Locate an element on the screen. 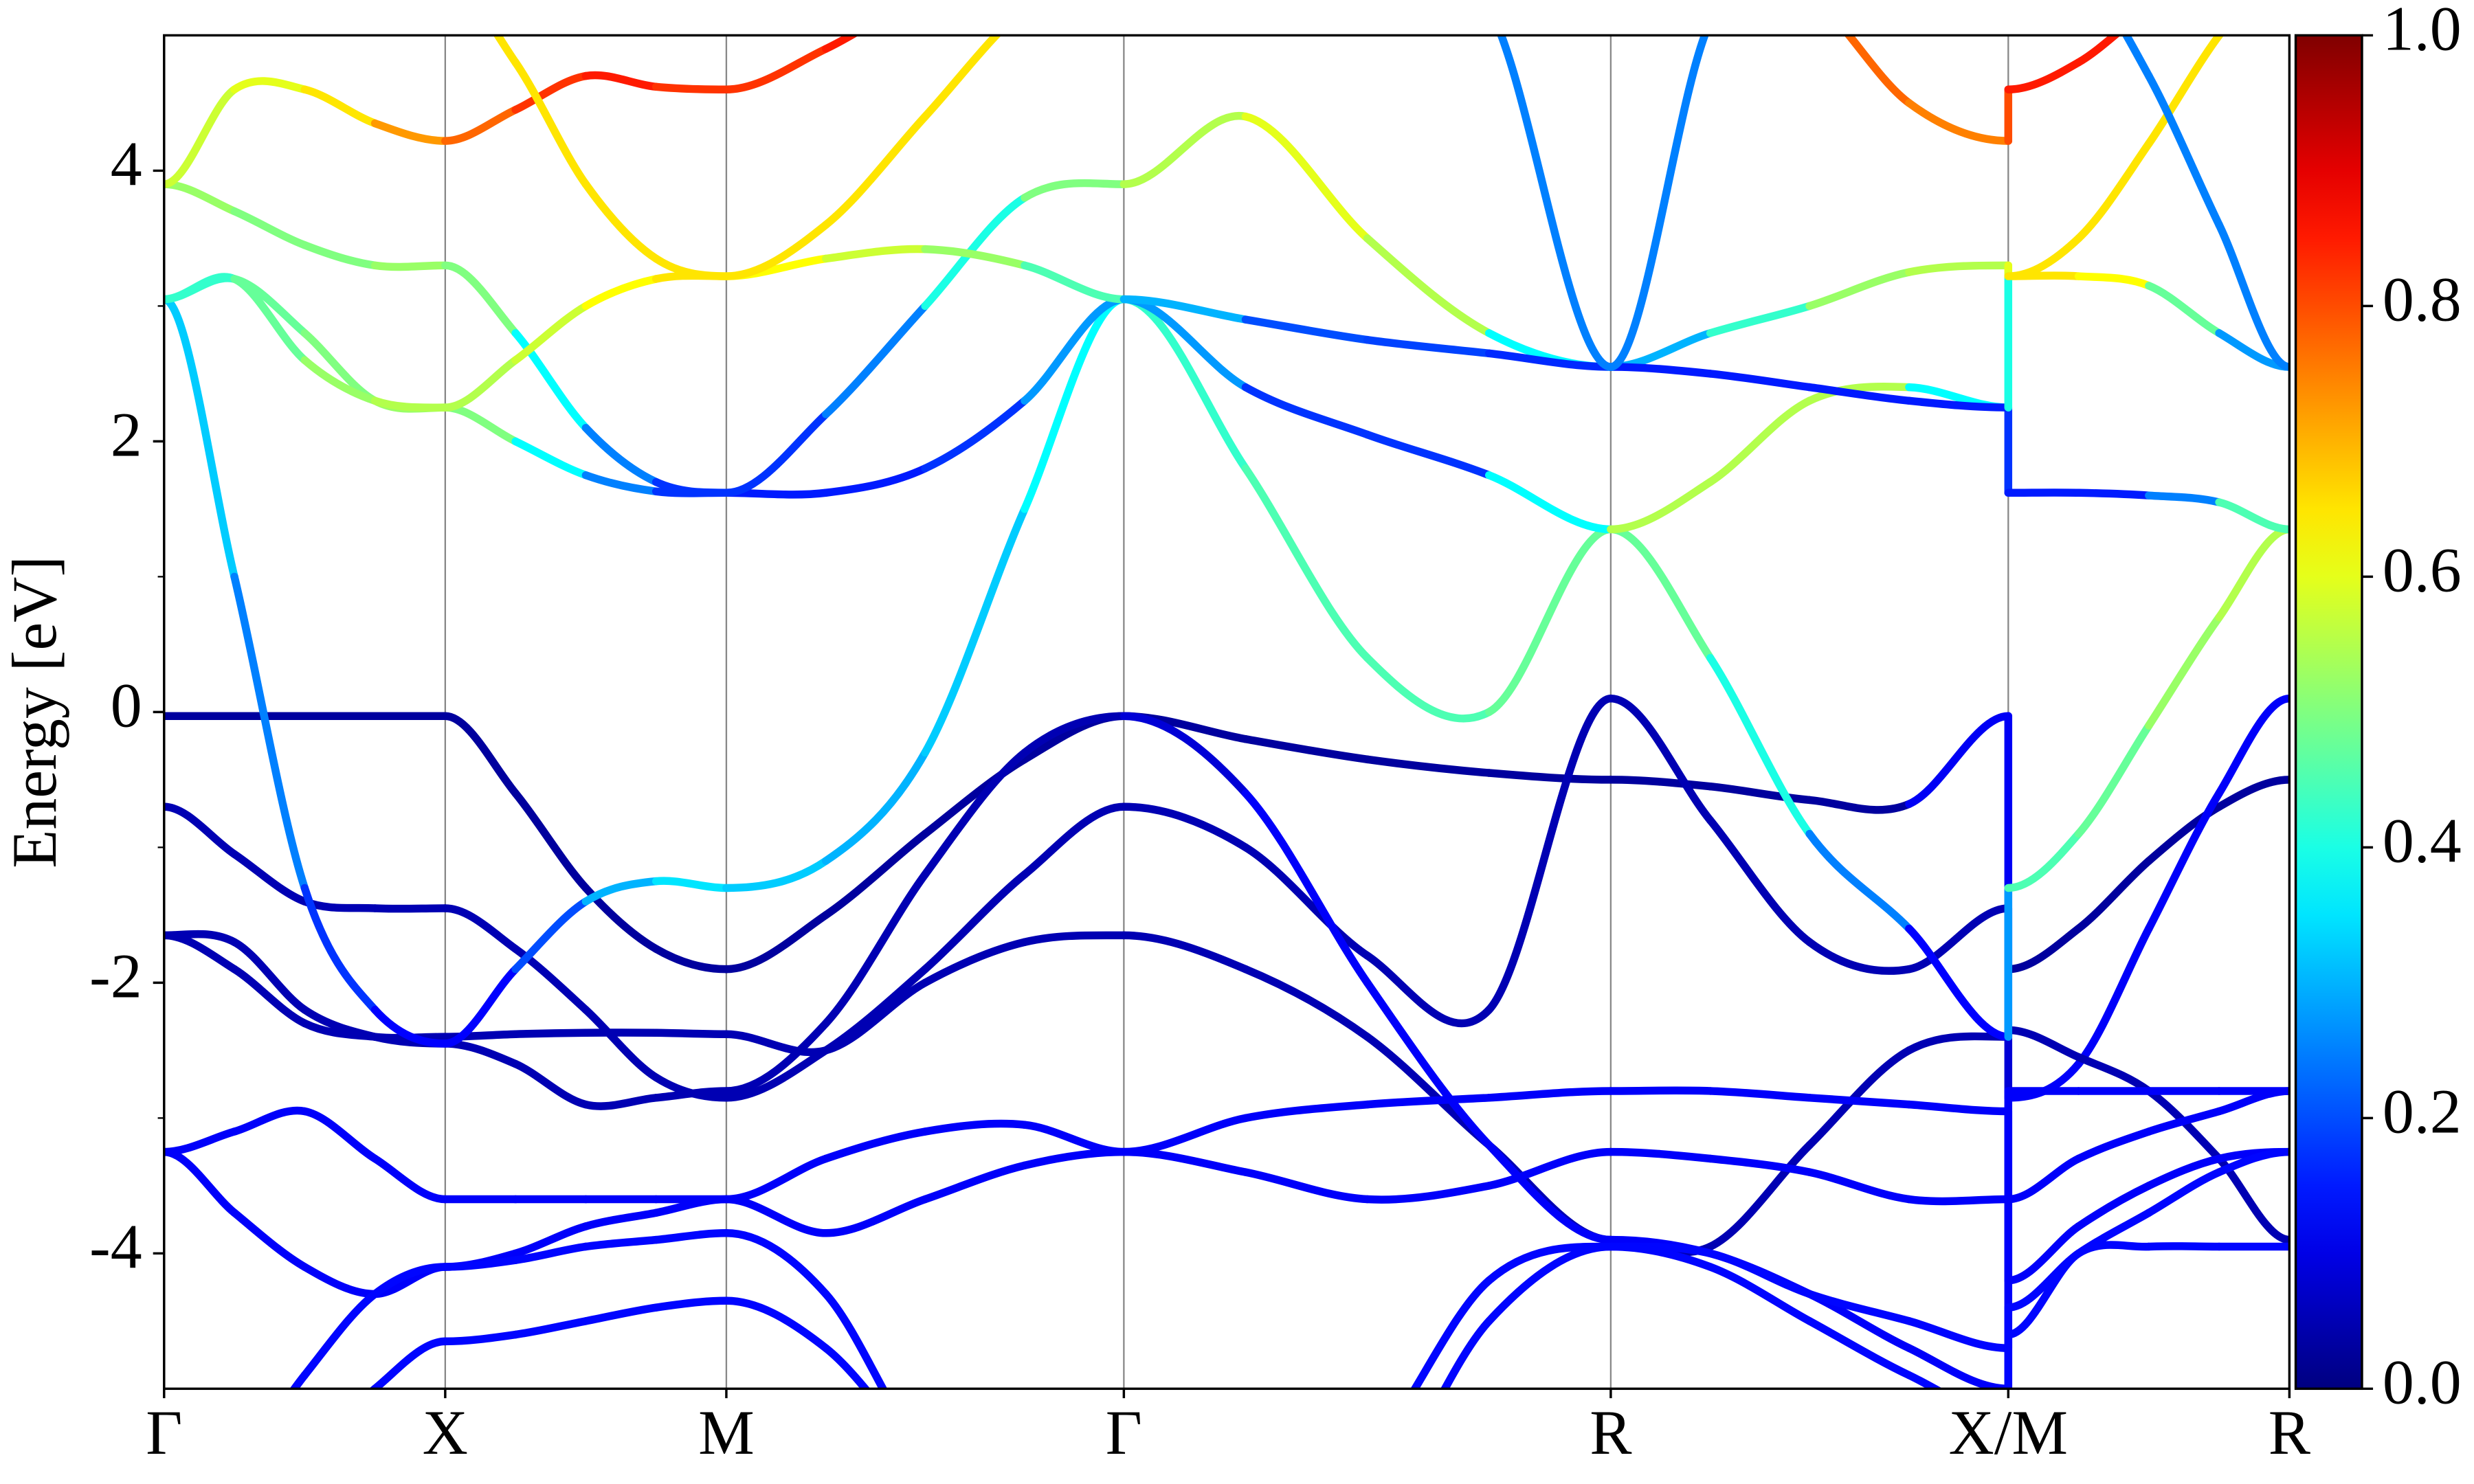 The width and height of the screenshot is (2474, 1484). colorbar-tick-label: 0.2 is located at coordinates (2422, 1111).